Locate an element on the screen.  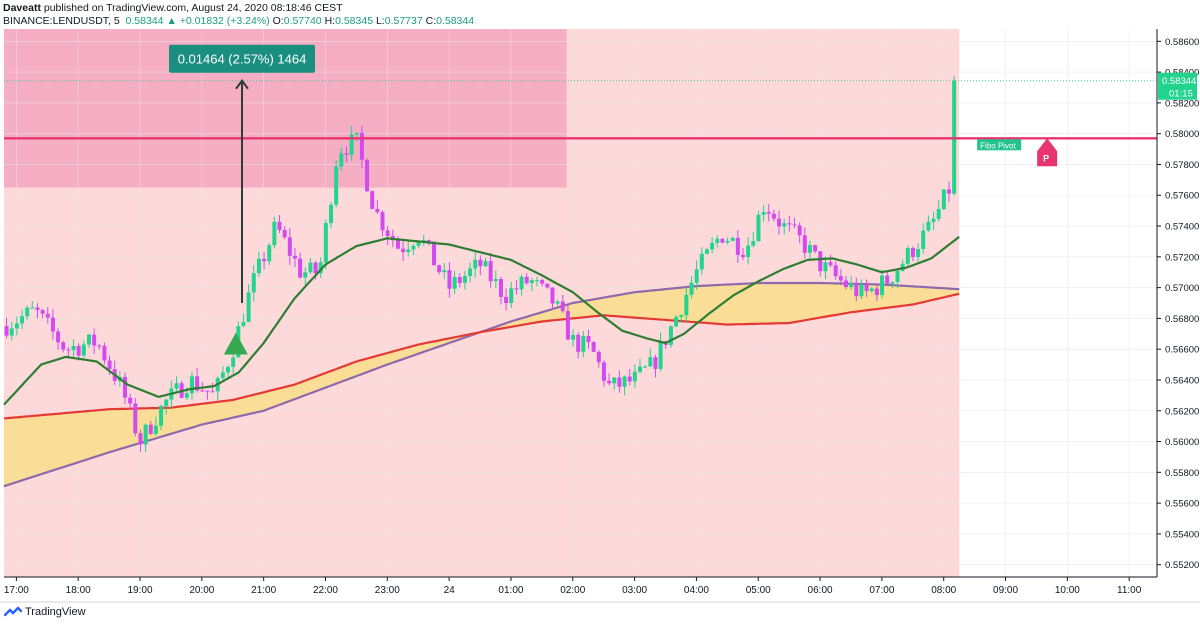
open-value: 0.57740 is located at coordinates (302, 21).